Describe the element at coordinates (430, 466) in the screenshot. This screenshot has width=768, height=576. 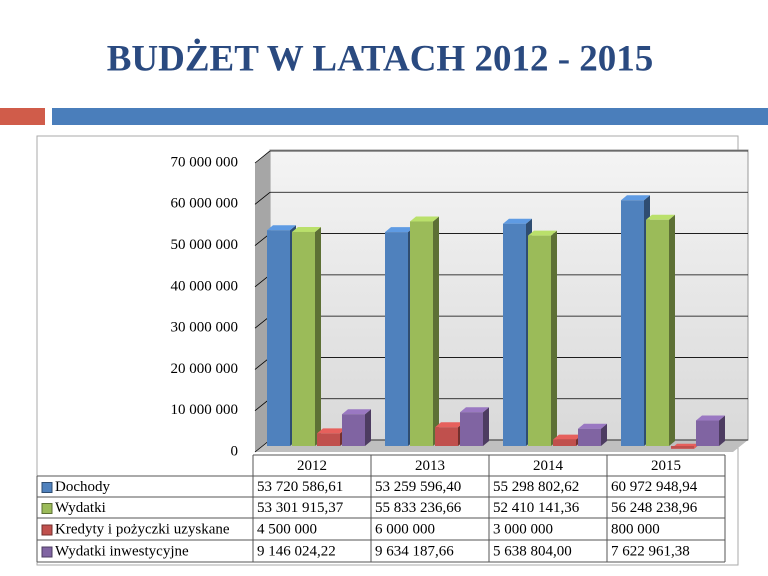
I see `x-tick-label: 2013` at that location.